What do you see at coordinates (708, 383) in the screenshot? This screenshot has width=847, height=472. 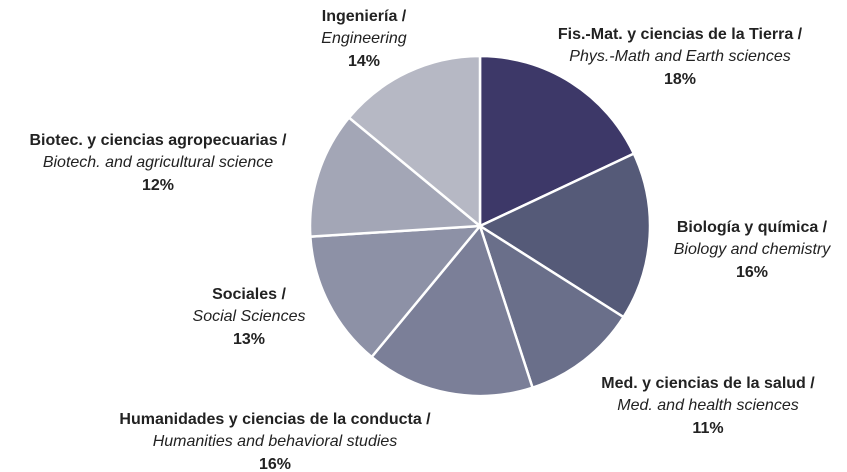 I see `slice-label: Med. y ciencias de la salud /` at bounding box center [708, 383].